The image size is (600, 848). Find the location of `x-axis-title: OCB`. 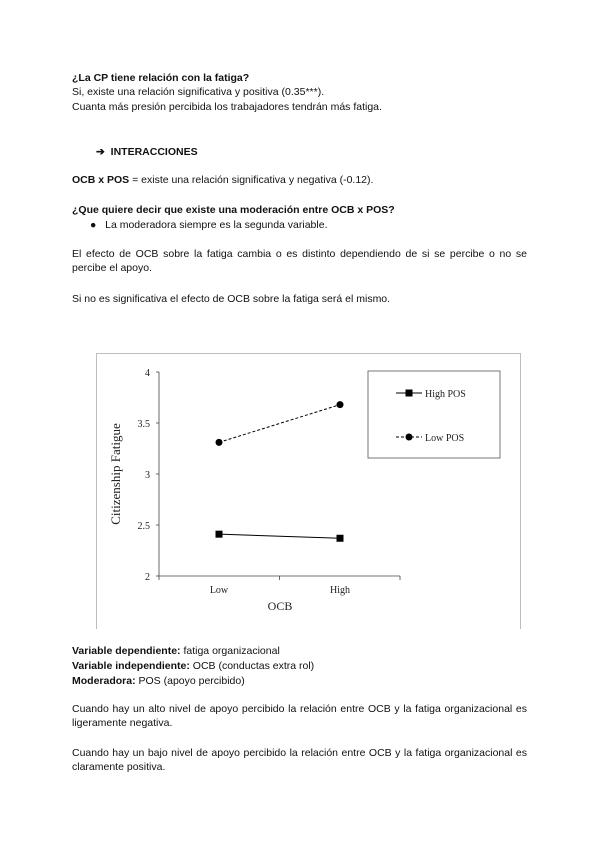

x-axis-title: OCB is located at coordinates (280, 606).